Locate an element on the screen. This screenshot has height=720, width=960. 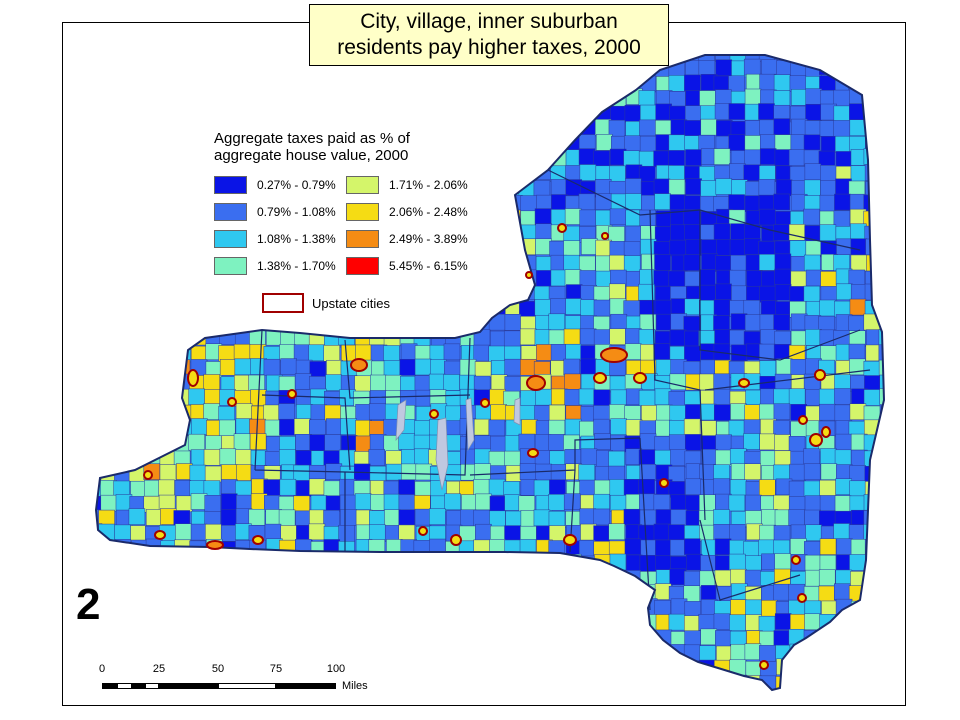
legend-item: 1.71% - 2.06% is located at coordinates (407, 185).